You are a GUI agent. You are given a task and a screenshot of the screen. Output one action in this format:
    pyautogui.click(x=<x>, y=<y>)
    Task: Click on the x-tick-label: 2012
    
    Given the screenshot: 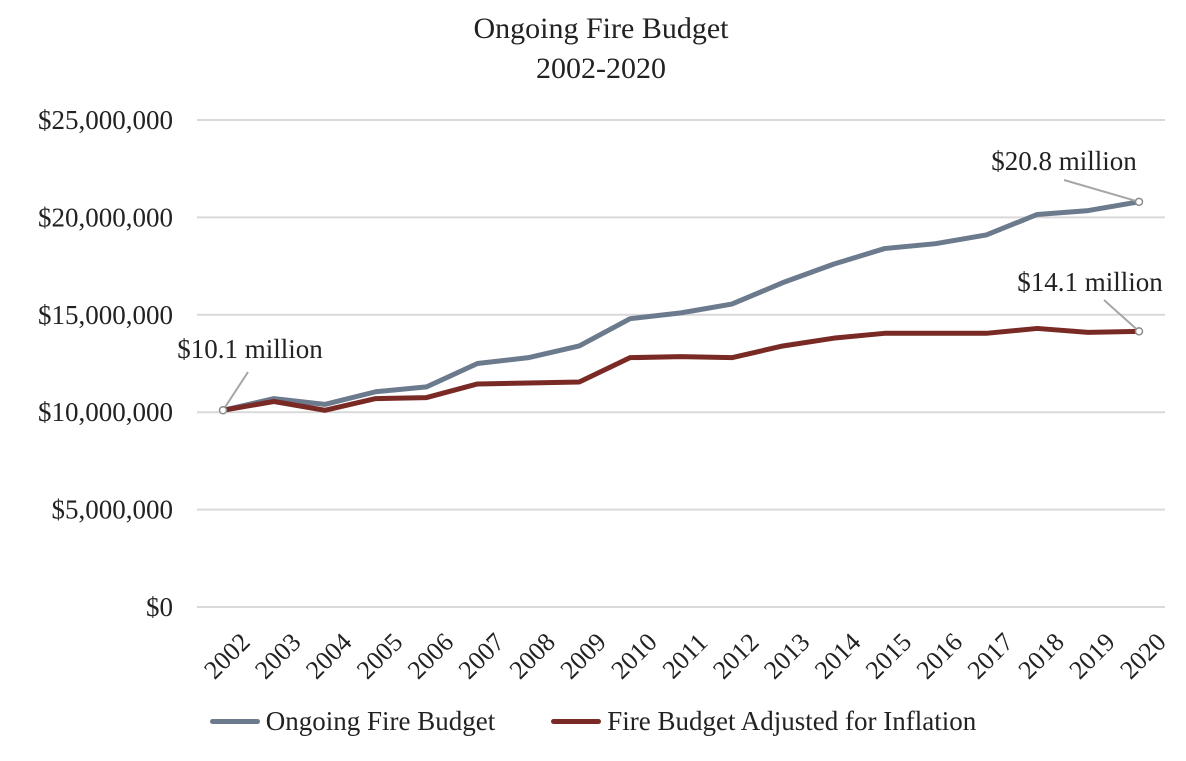 What is the action you would take?
    pyautogui.click(x=735, y=655)
    